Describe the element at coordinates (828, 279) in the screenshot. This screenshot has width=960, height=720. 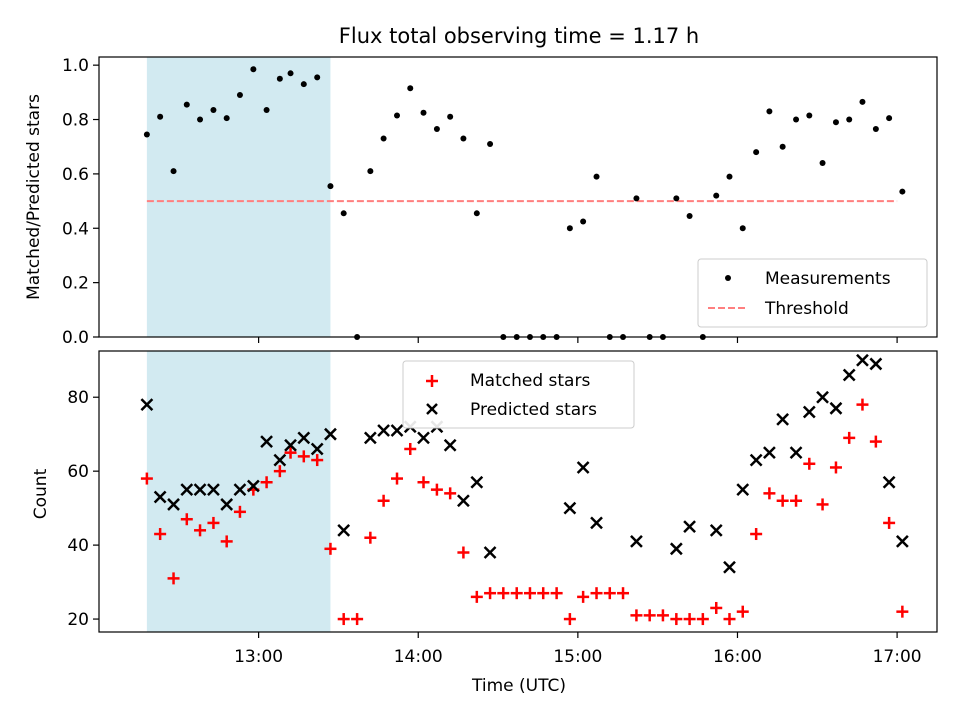
I see `legend-measurements-label: Measurements` at that location.